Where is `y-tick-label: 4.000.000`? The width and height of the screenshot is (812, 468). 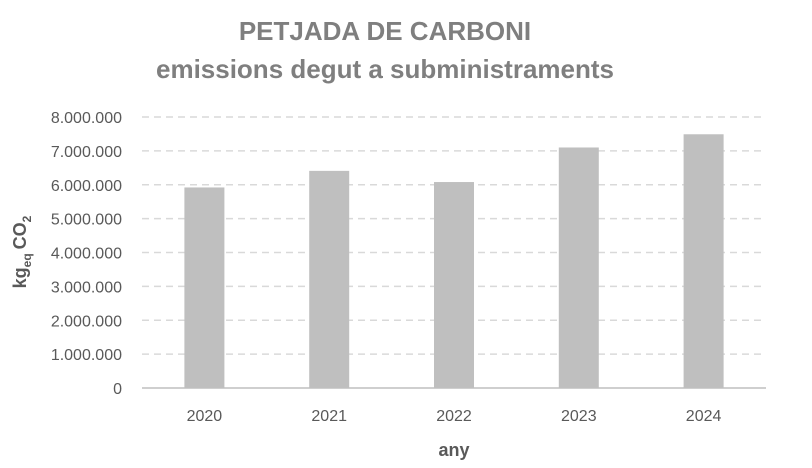
y-tick-label: 4.000.000 is located at coordinates (86, 254).